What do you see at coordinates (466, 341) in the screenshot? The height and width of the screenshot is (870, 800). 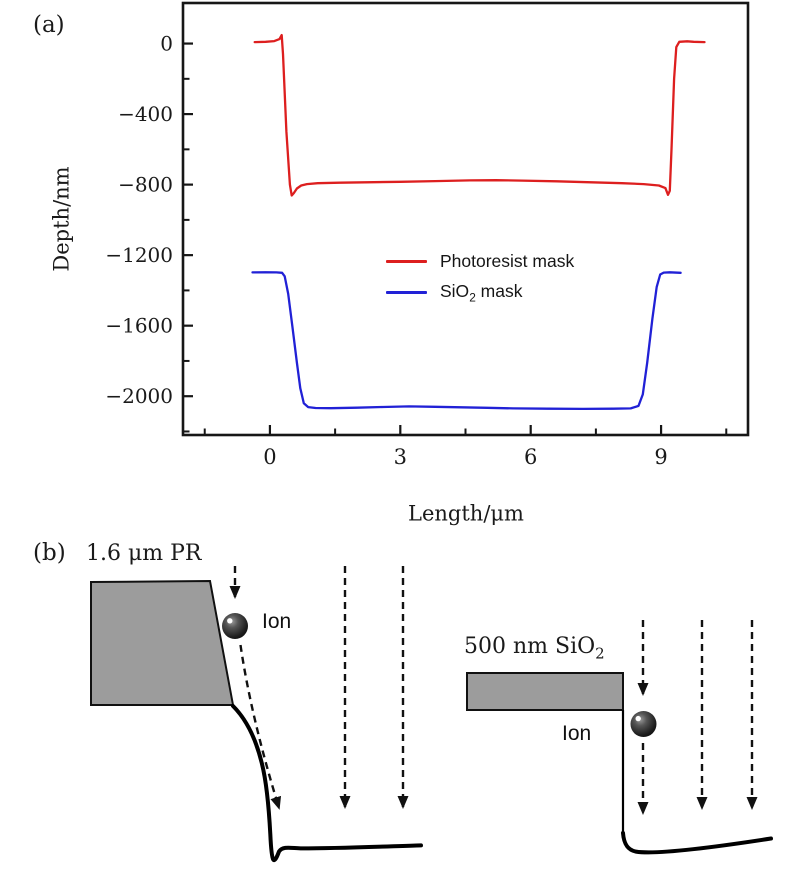 I see `series-line-sio2` at bounding box center [466, 341].